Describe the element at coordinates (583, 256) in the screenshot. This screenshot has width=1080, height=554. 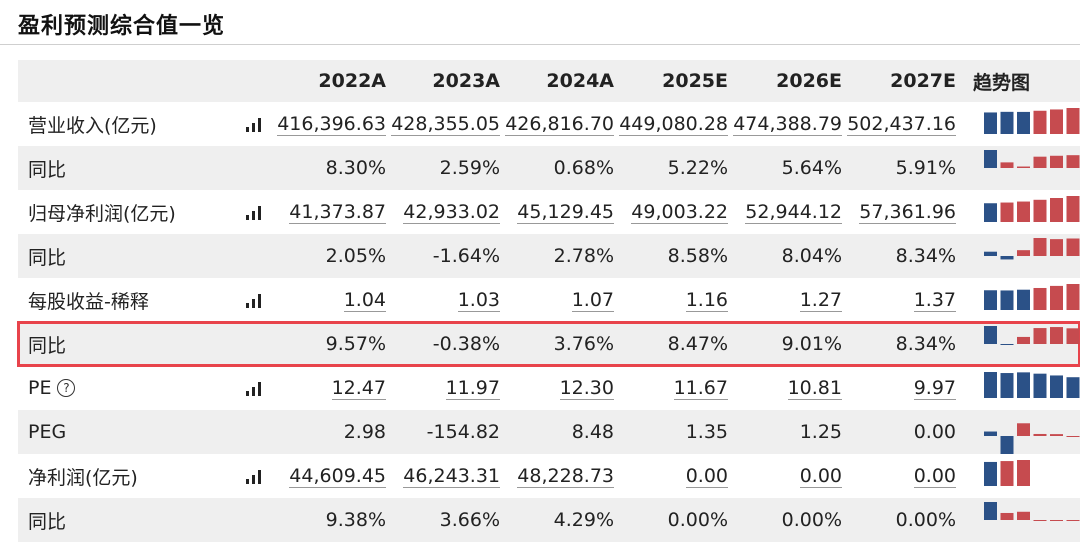
I see `value-text: 2.78%` at that location.